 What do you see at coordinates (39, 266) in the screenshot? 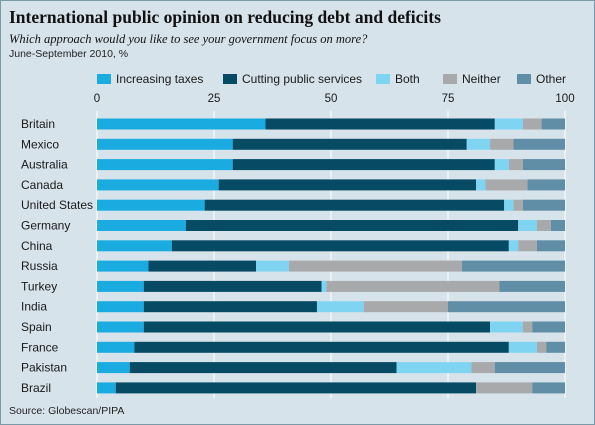
I see `category-label: Russia` at bounding box center [39, 266].